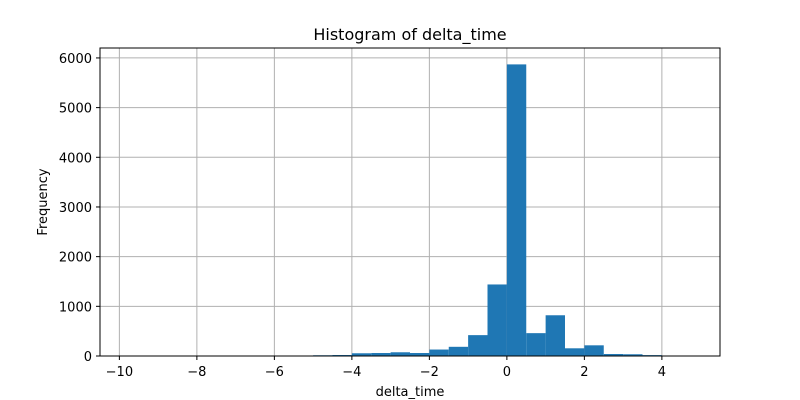 This screenshot has height=400, width=800. Describe the element at coordinates (274, 372) in the screenshot. I see `x-tick-label: −6` at that location.